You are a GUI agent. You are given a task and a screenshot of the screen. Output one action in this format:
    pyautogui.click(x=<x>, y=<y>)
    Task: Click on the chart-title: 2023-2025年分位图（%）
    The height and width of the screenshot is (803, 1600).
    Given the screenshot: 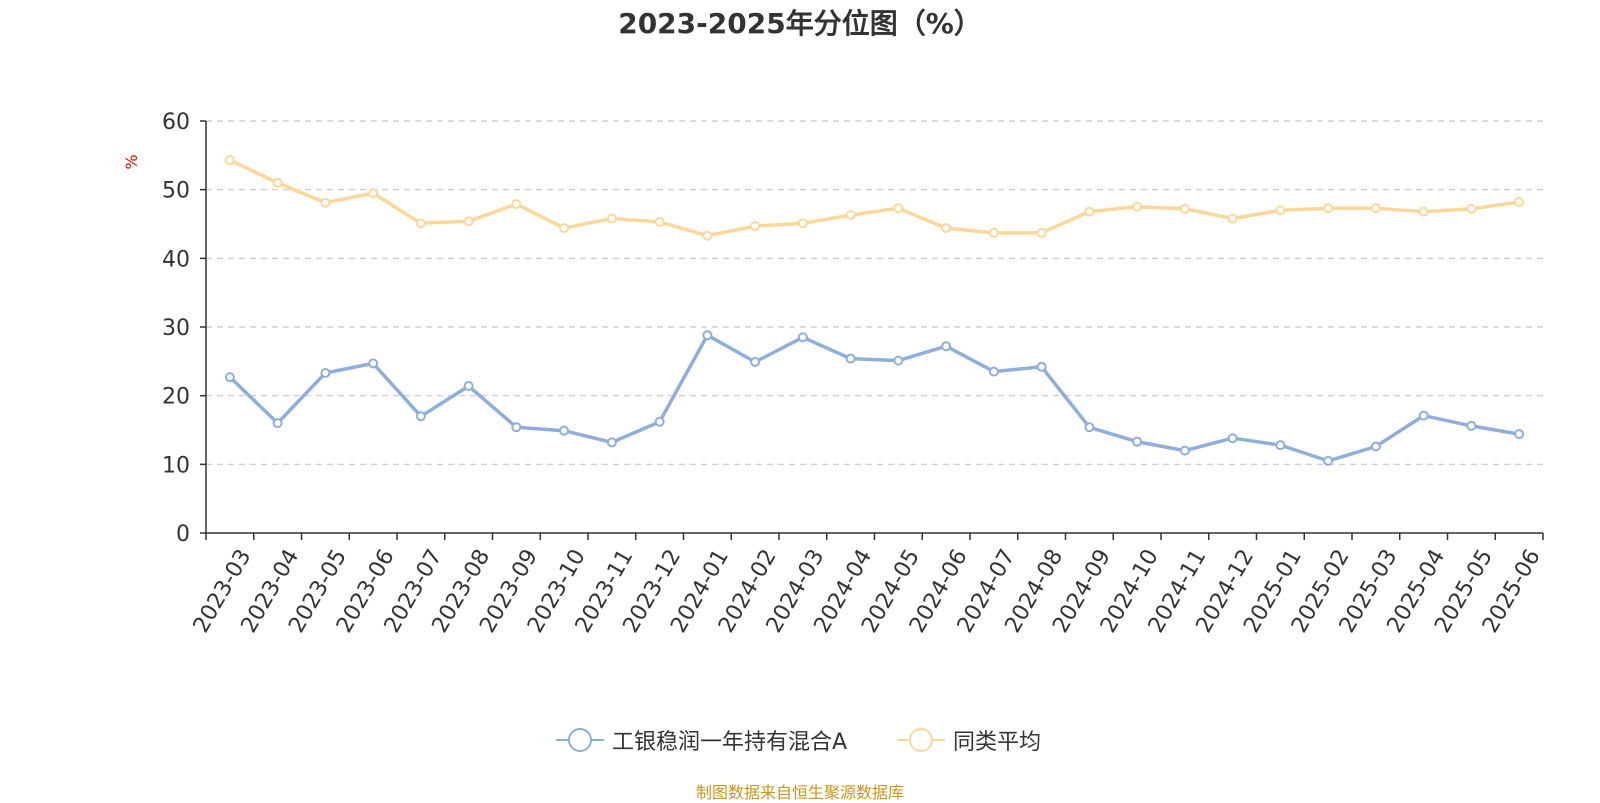 What is the action you would take?
    pyautogui.click(x=800, y=23)
    